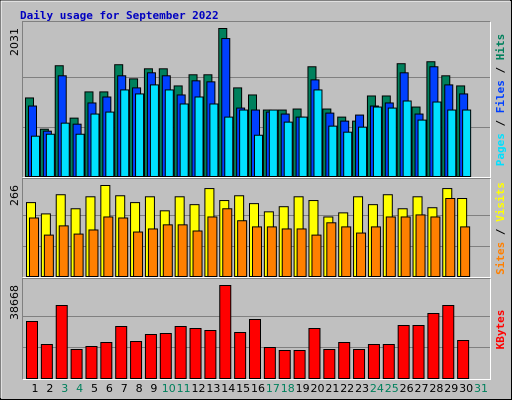 This screenshot has width=512, height=400. What do you see at coordinates (317, 388) in the screenshot?
I see `x-tick-label: 20` at bounding box center [317, 388].